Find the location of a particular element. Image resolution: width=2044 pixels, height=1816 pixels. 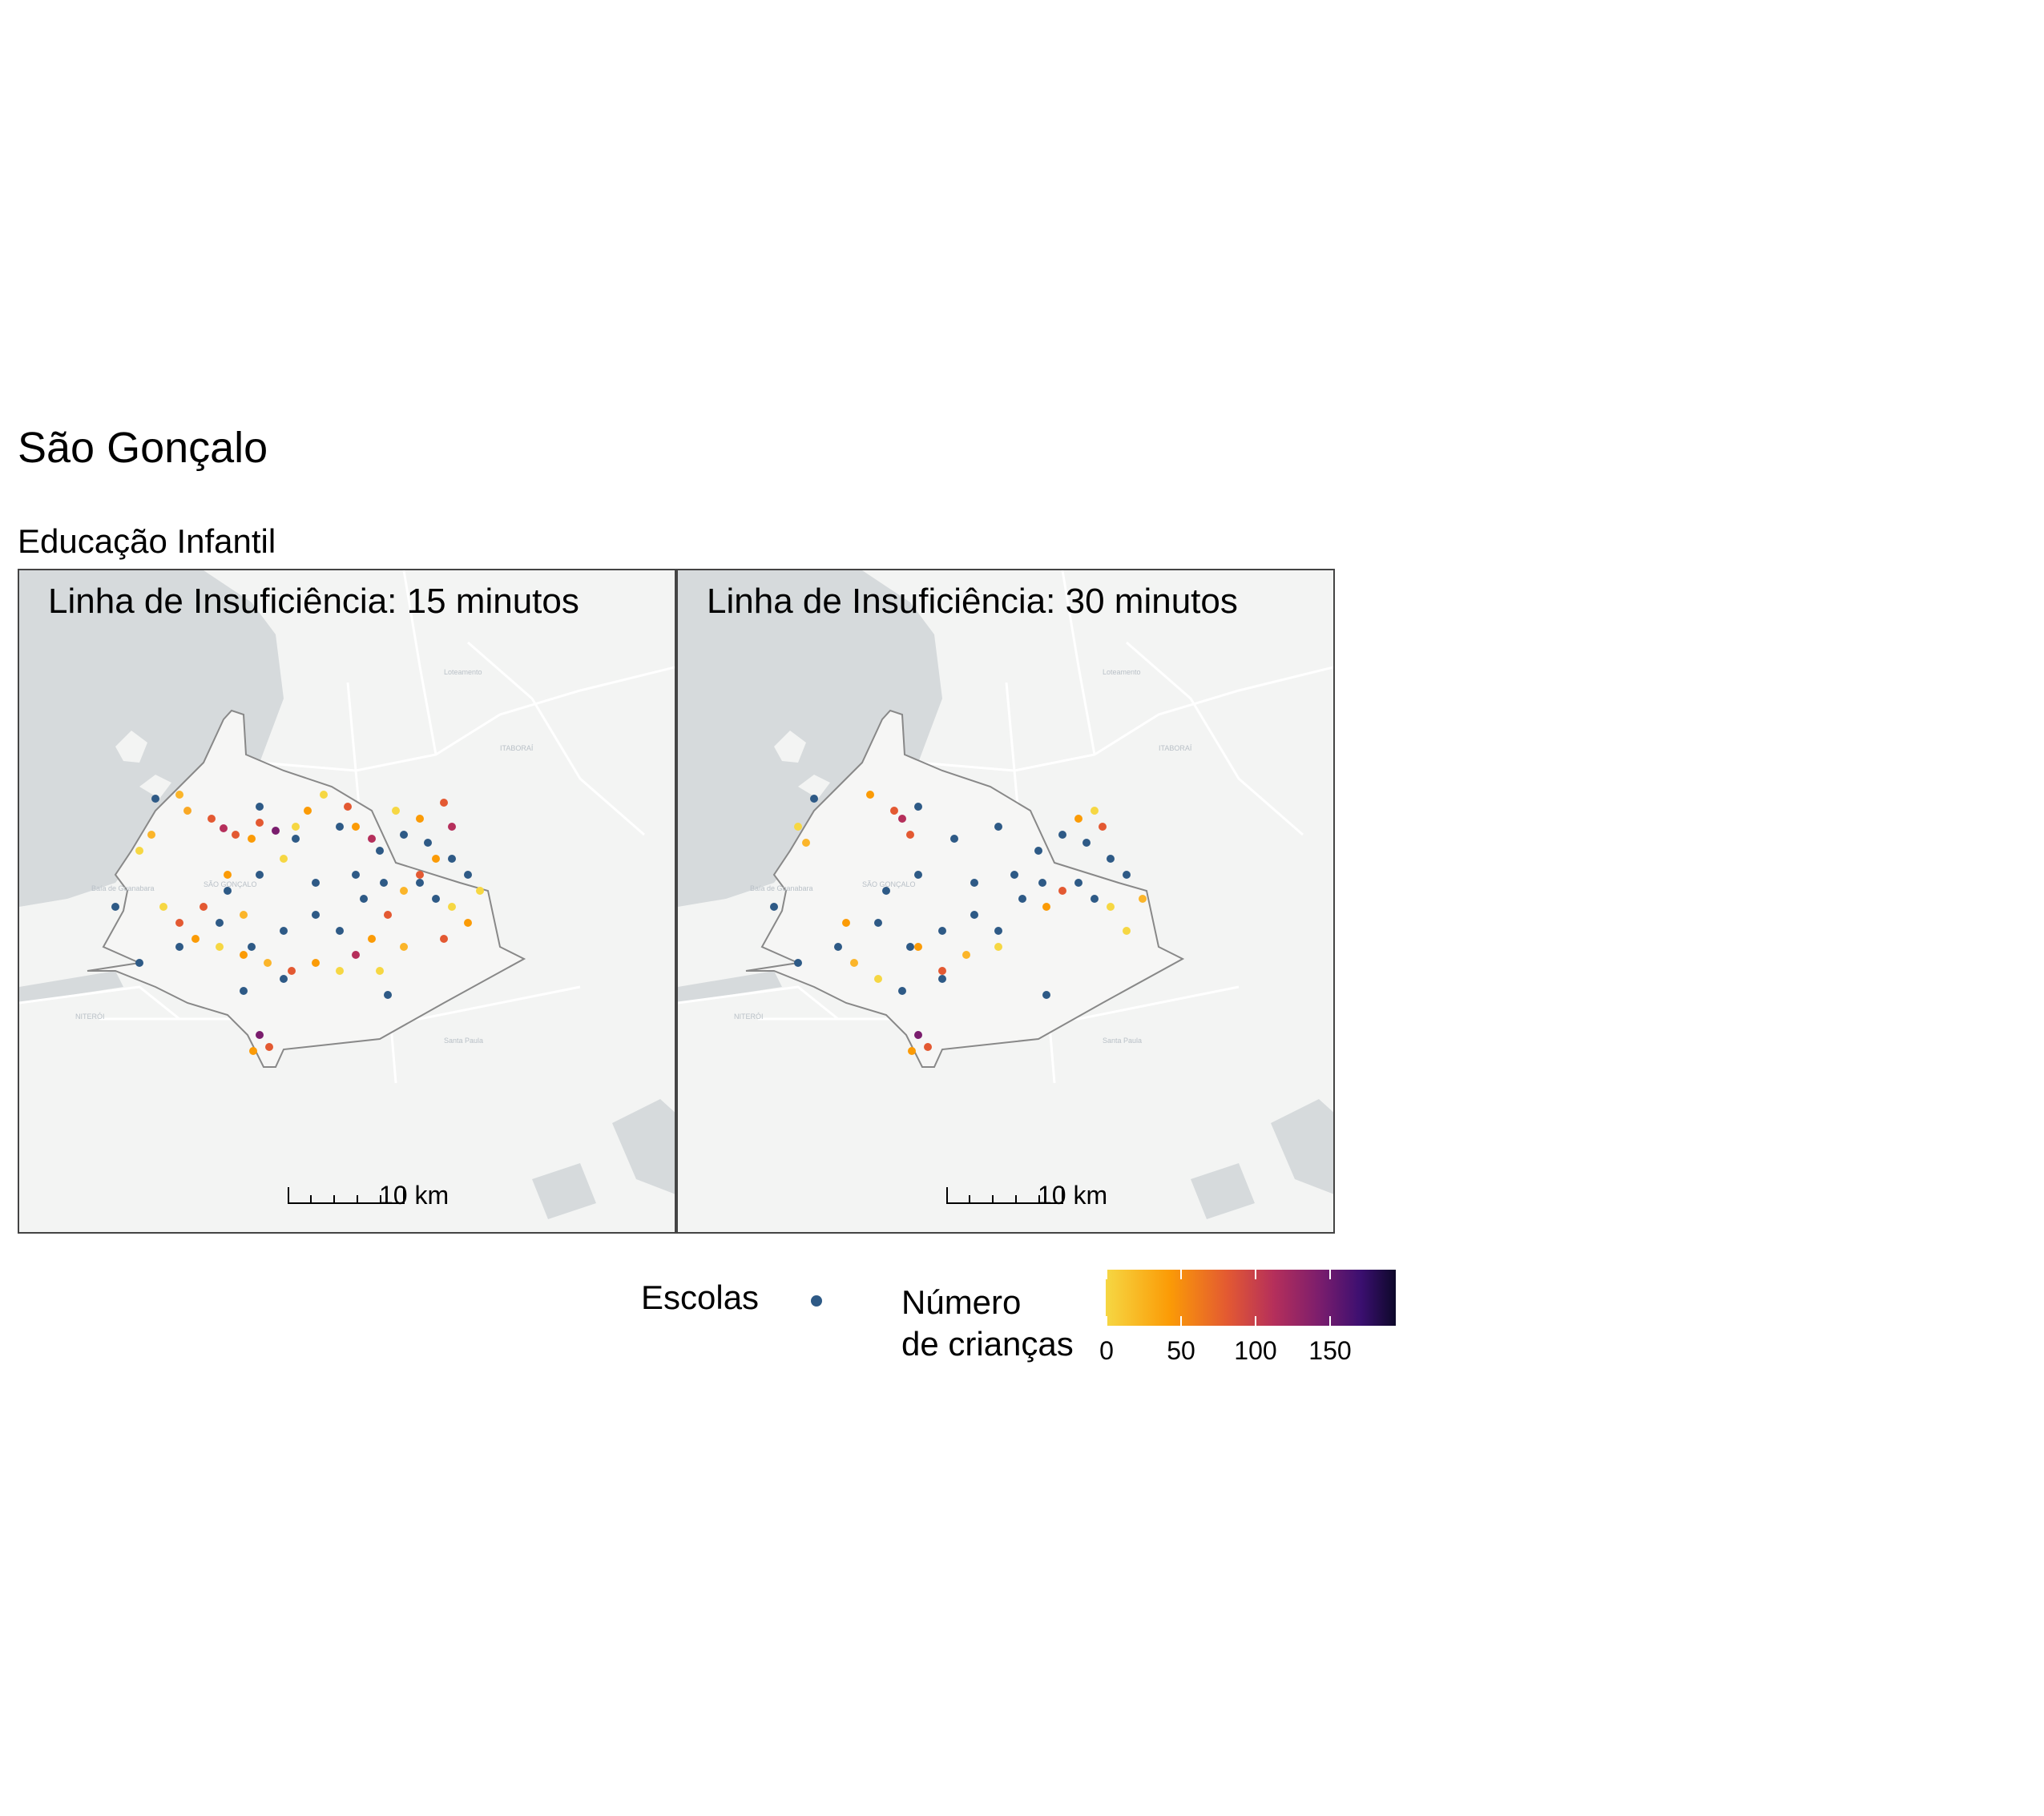

scale-bar-30min is located at coordinates (1004, 1196).